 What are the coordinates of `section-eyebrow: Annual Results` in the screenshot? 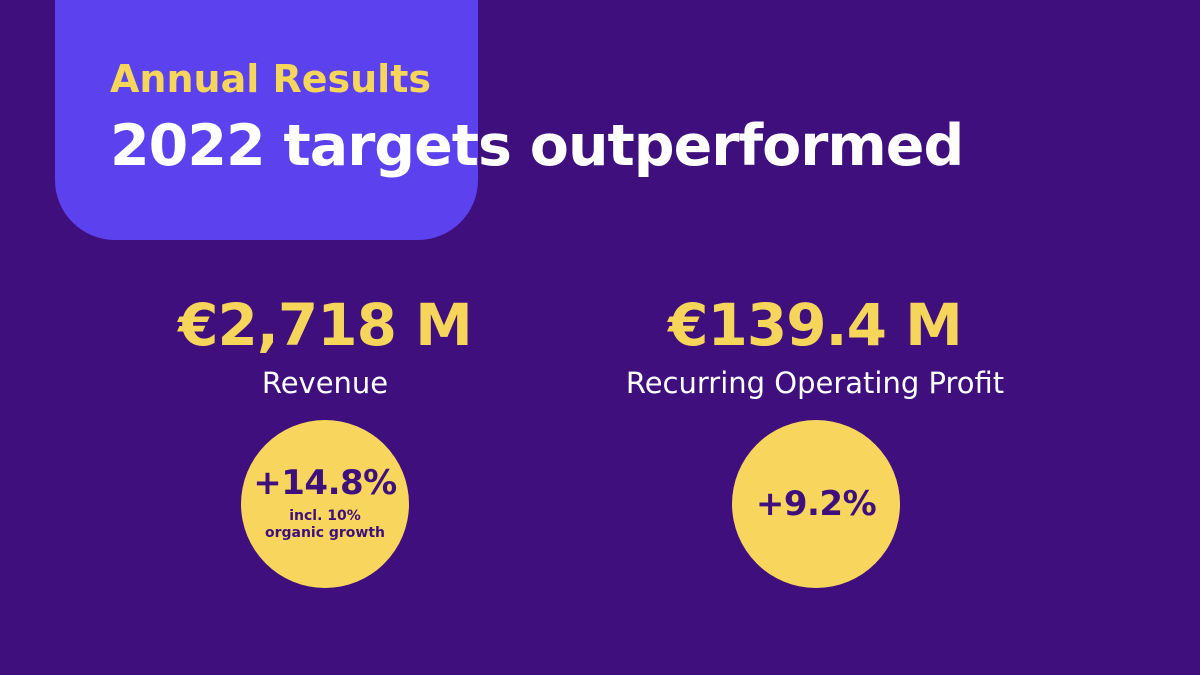 It's located at (270, 79).